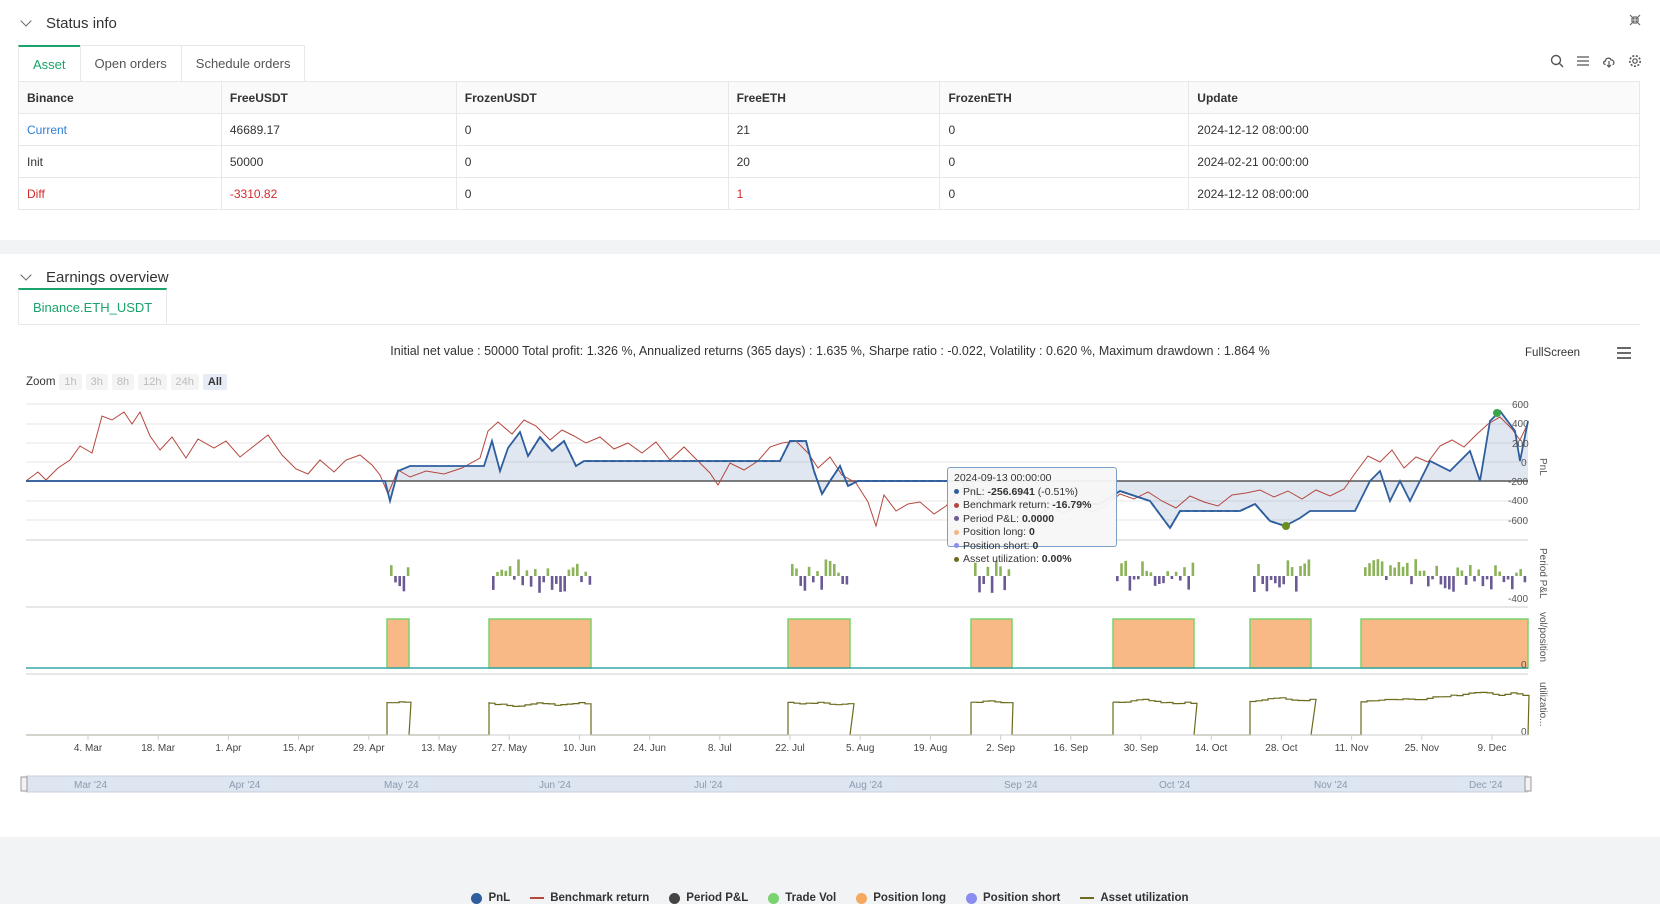 The image size is (1660, 904). Describe the element at coordinates (24, 784) in the screenshot. I see `navigator-left-handle` at that location.